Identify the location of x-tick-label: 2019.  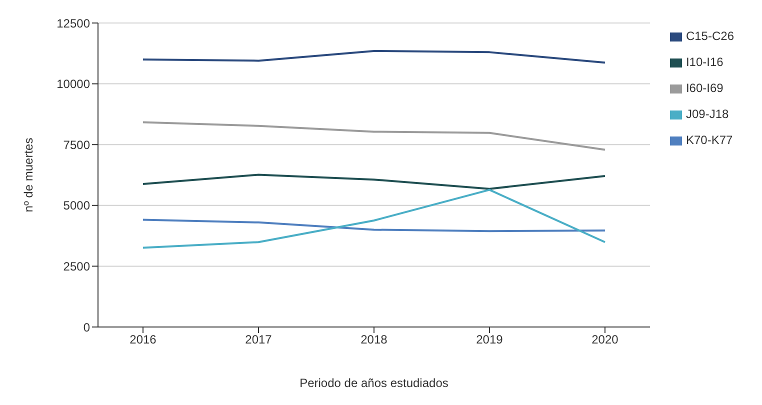
(490, 339).